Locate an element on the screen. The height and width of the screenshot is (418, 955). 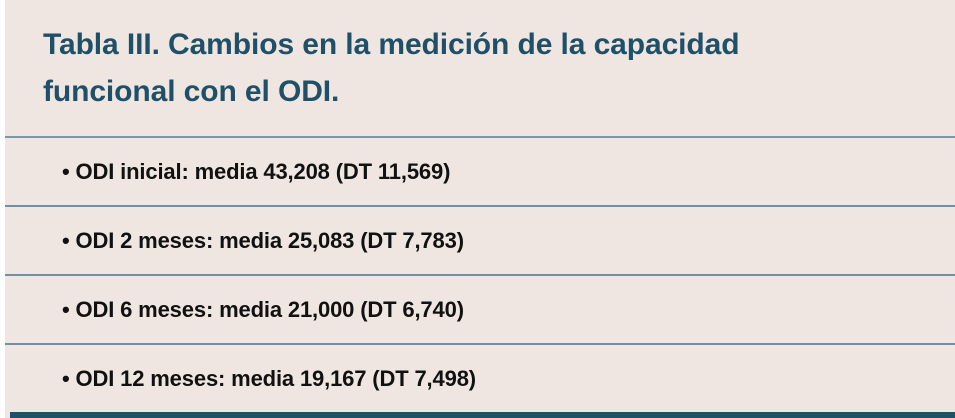
left-gutter is located at coordinates (2, 209).